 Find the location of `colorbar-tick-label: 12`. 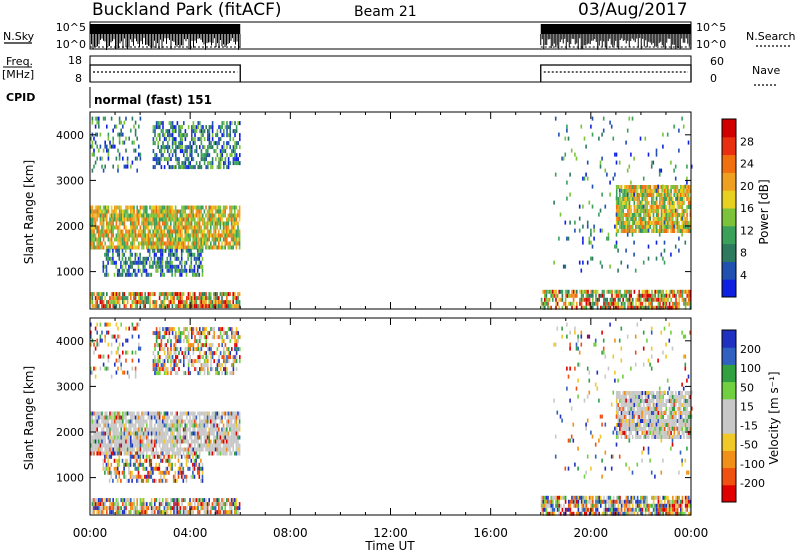

colorbar-tick-label: 12 is located at coordinates (747, 230).